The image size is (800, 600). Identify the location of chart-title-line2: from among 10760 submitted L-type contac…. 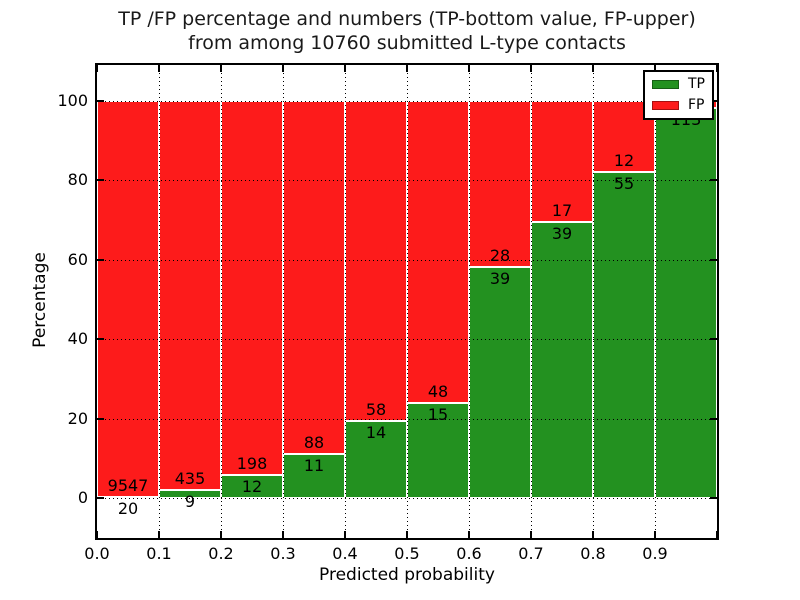
(407, 43).